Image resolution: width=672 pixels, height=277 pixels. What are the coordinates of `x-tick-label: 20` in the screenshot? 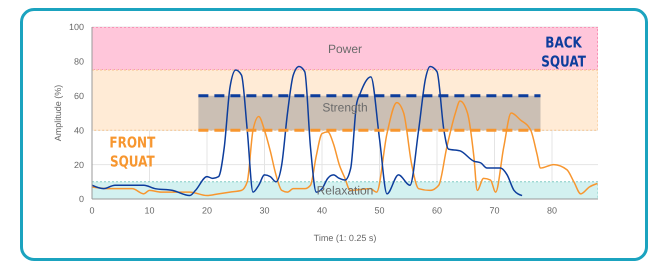 It's located at (207, 210).